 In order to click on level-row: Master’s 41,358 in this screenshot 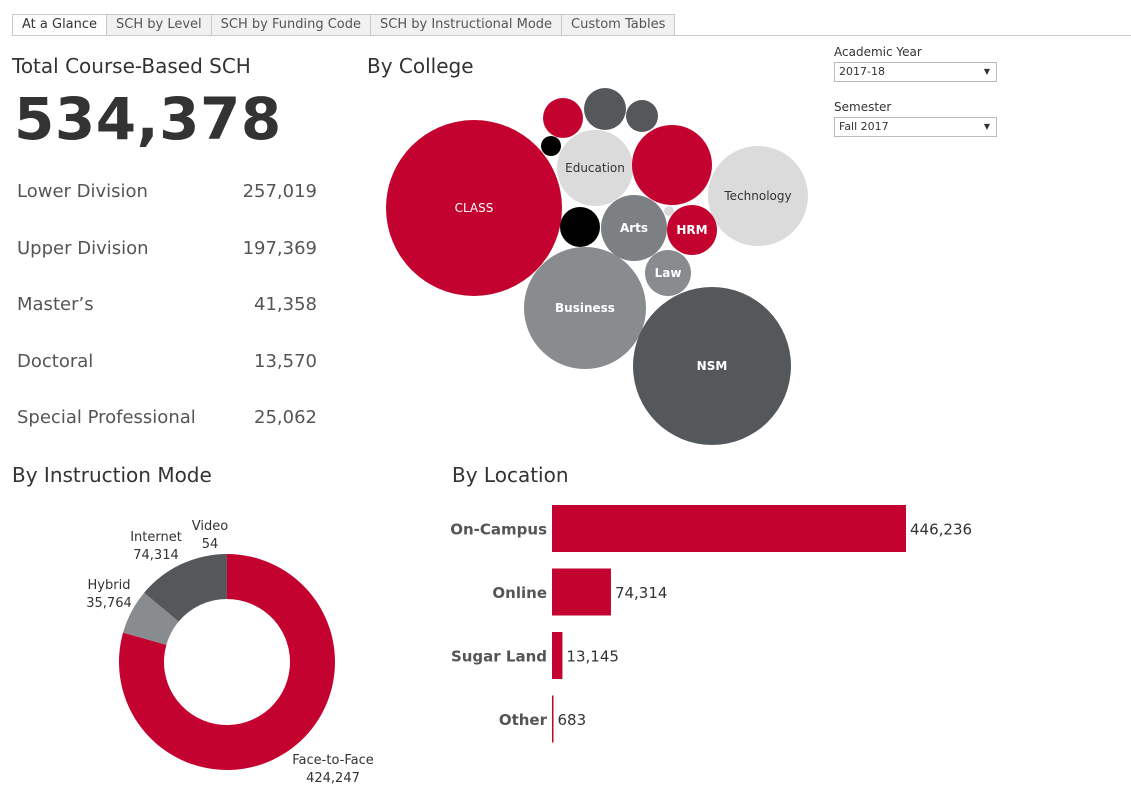, I will do `click(167, 311)`.